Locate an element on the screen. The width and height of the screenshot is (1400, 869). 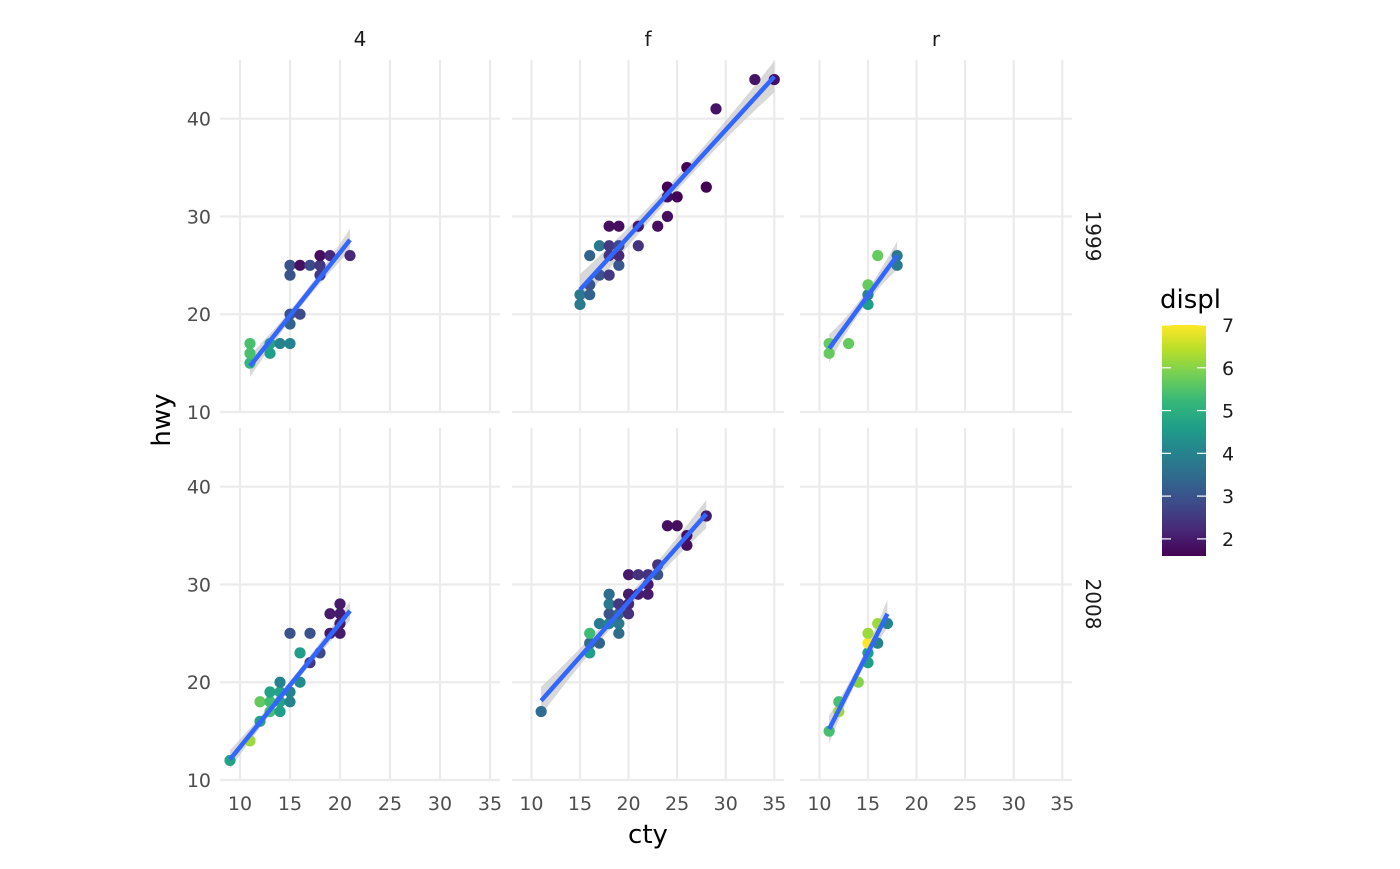
panel-f-1999 is located at coordinates (648, 237).